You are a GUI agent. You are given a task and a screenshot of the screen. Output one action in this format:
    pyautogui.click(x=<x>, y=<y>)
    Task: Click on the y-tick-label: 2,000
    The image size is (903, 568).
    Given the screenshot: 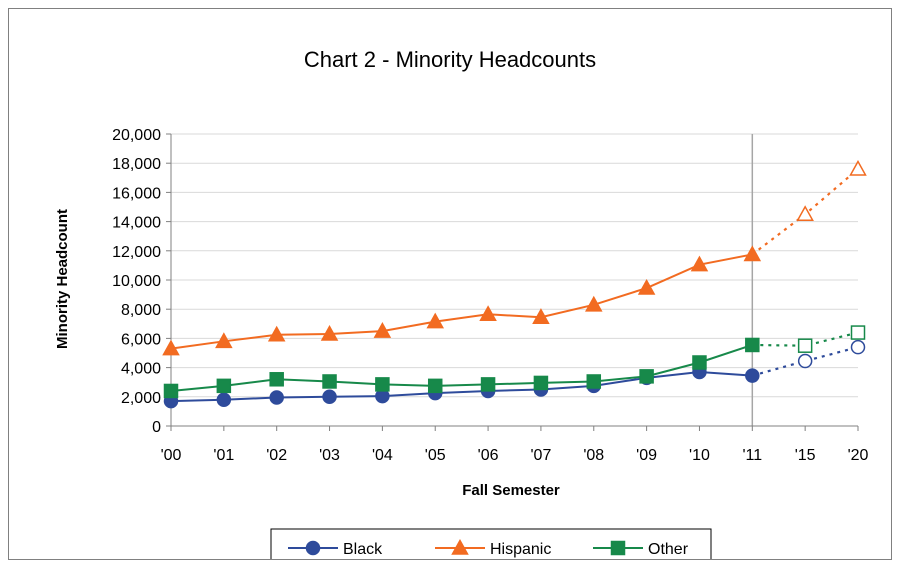 What is the action you would take?
    pyautogui.click(x=141, y=398)
    